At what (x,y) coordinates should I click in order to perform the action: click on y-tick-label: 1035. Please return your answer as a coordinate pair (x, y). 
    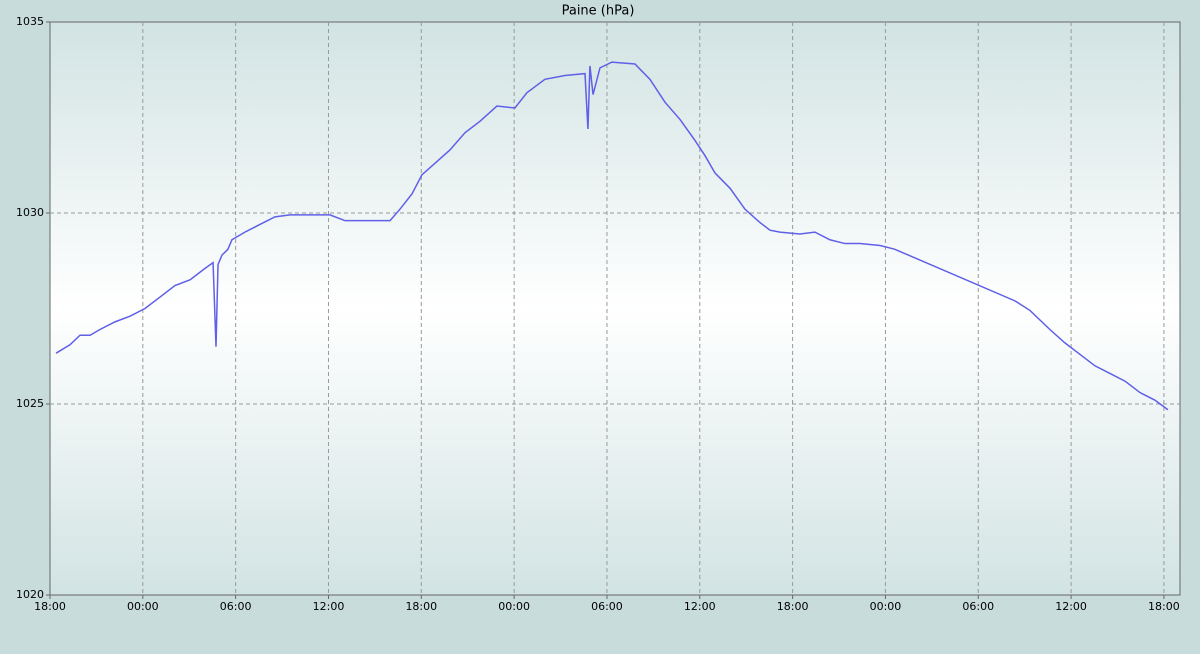
    Looking at the image, I should click on (30, 21).